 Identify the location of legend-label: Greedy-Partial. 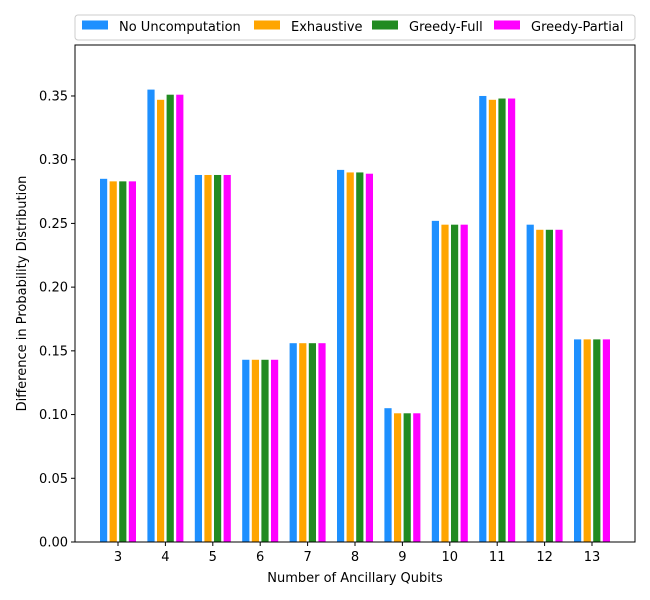
(577, 27).